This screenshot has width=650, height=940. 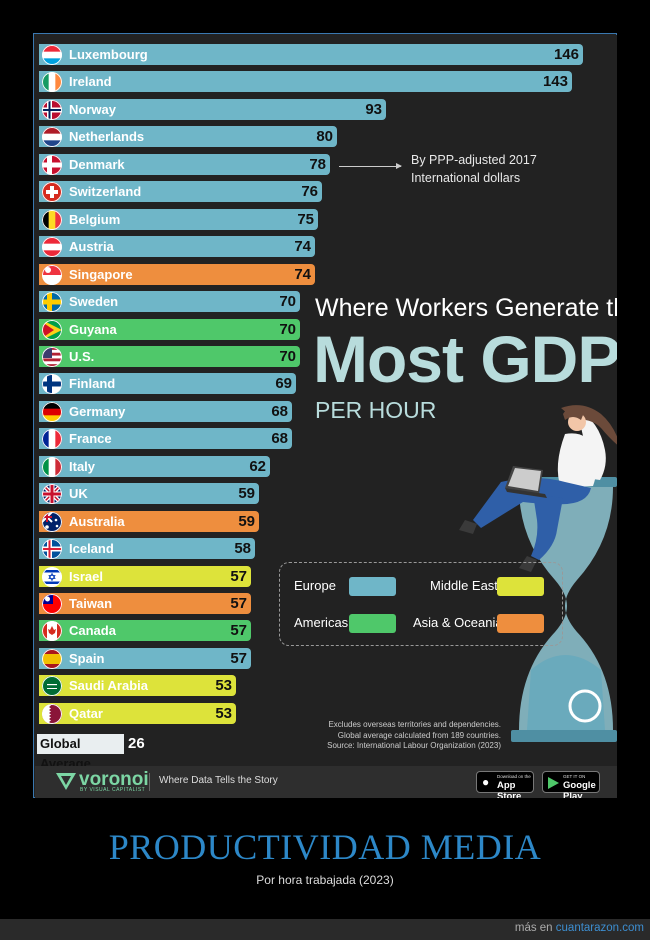 What do you see at coordinates (113, 790) in the screenshot?
I see `brand-sub: BY VISUAL CAPITALIST` at bounding box center [113, 790].